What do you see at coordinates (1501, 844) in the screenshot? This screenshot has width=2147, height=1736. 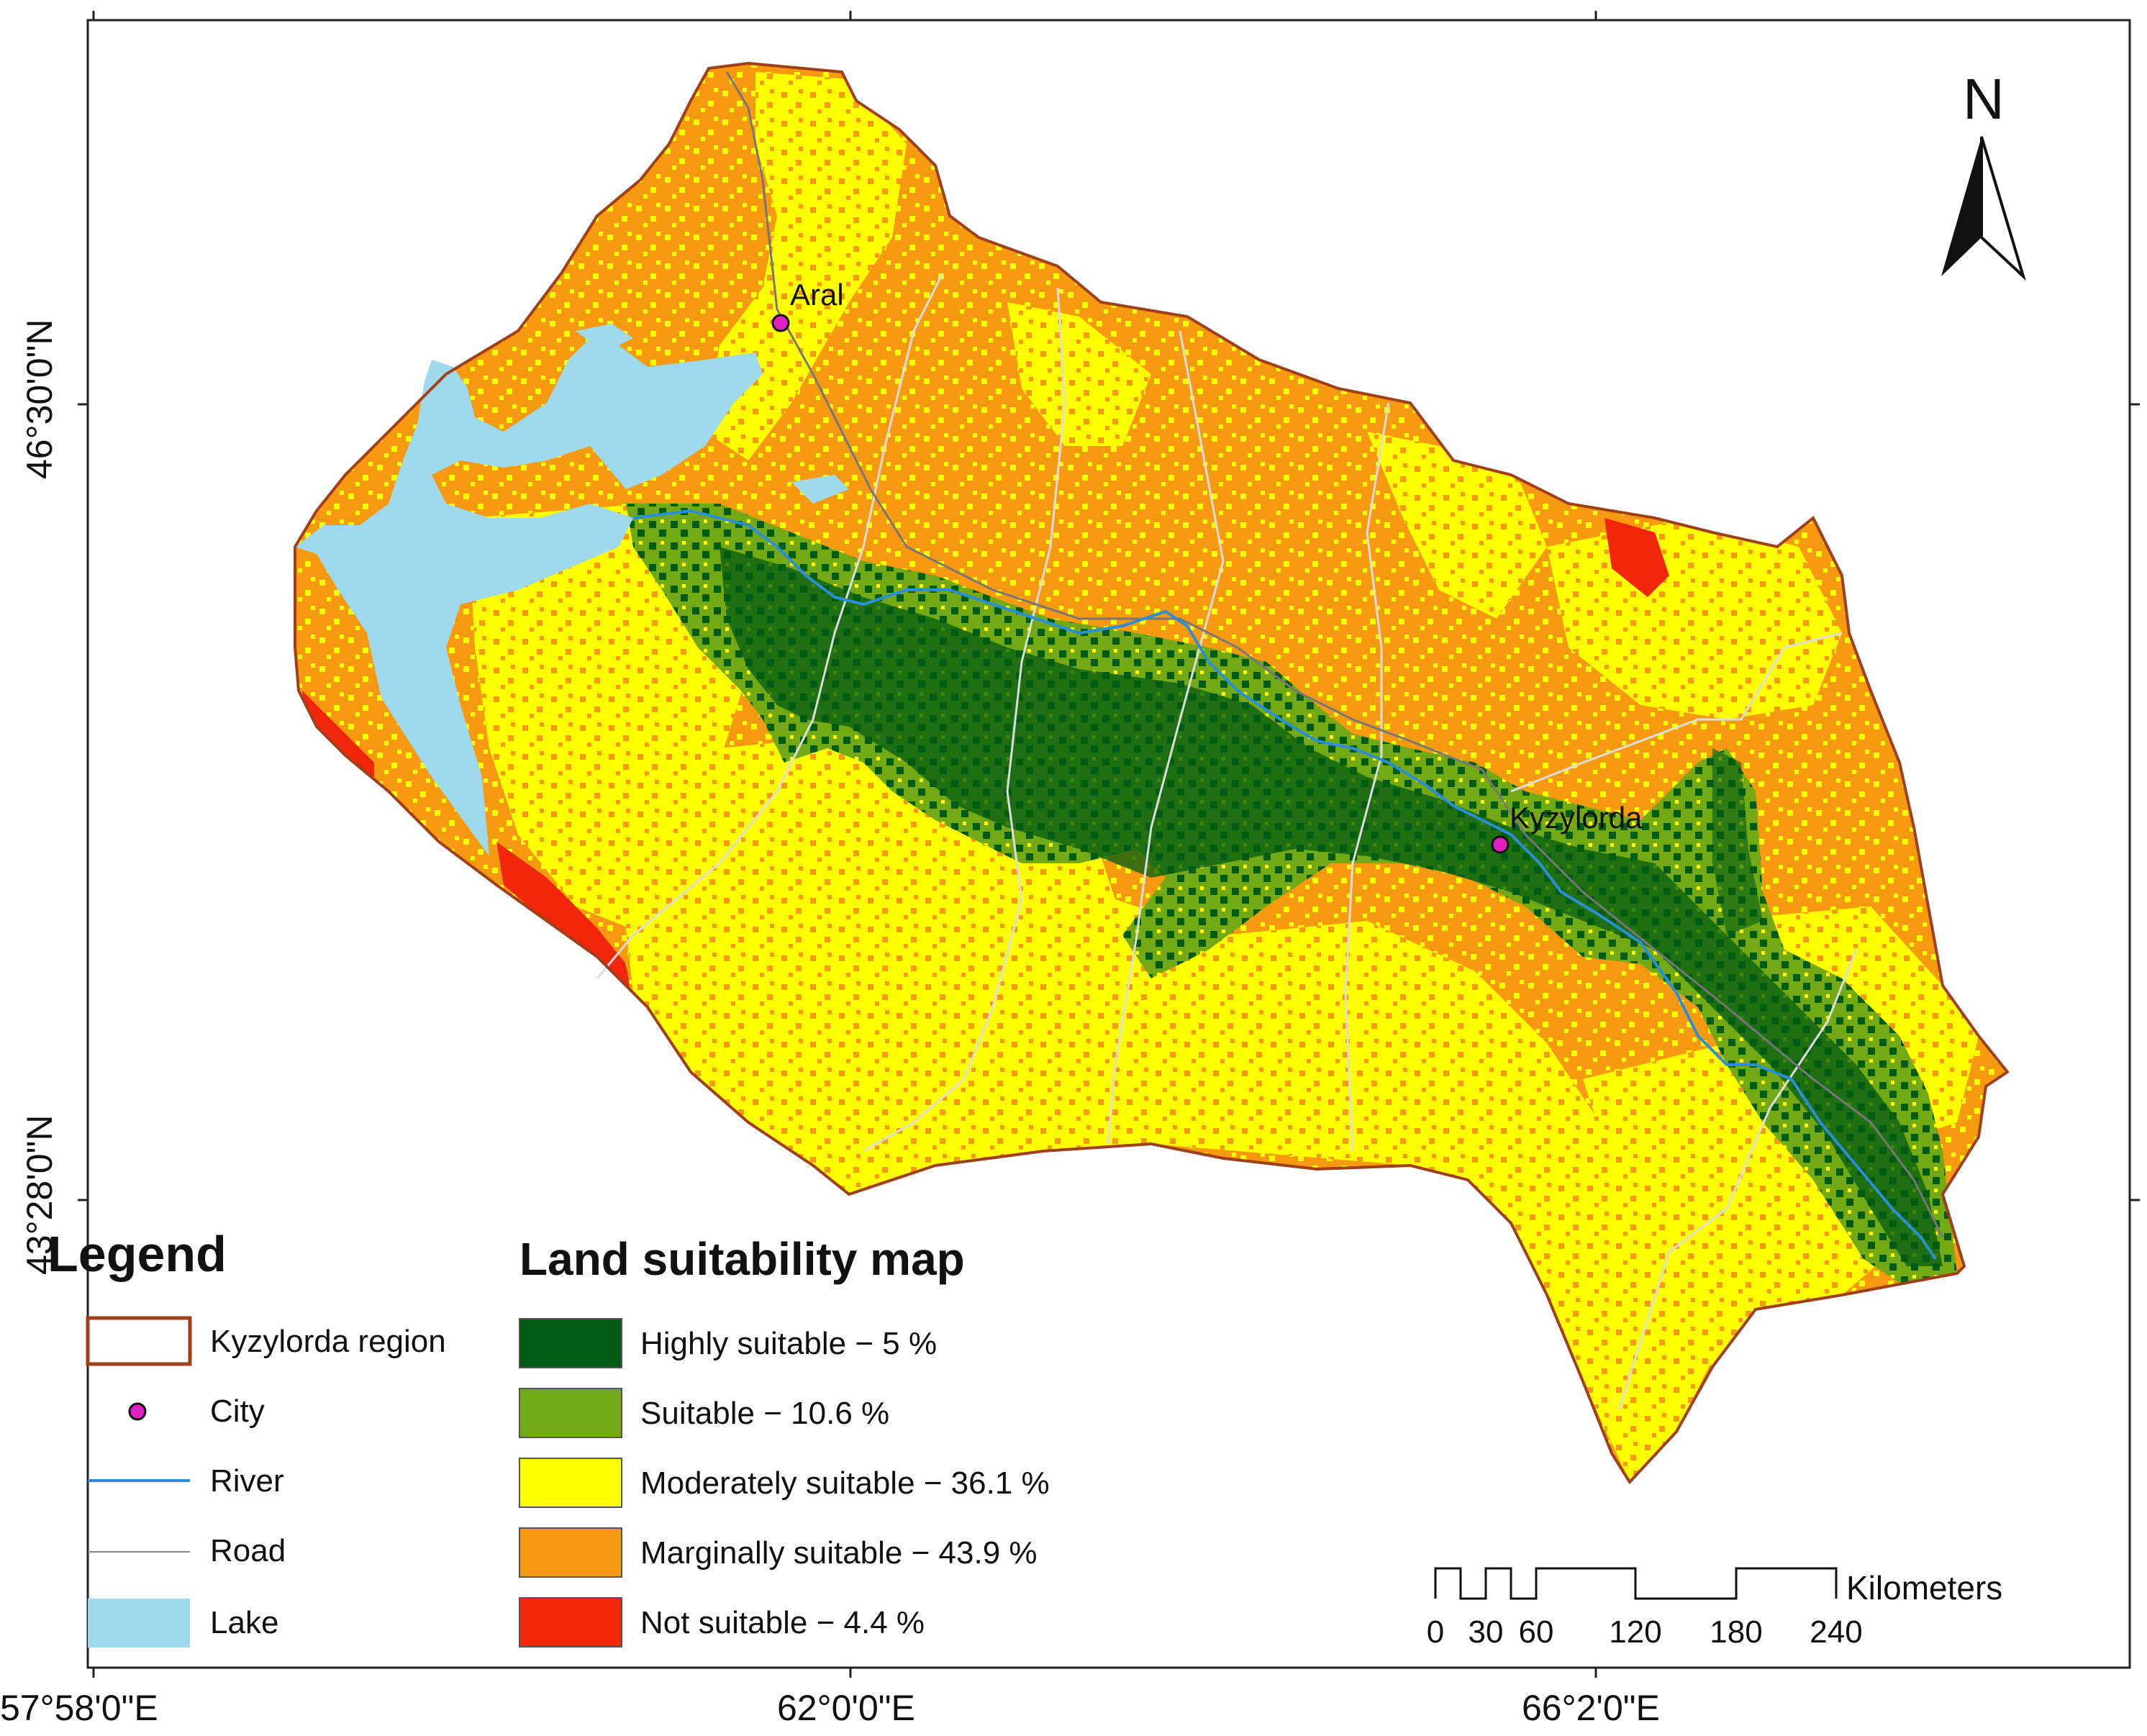 I see `city-kyzylorda-marker` at bounding box center [1501, 844].